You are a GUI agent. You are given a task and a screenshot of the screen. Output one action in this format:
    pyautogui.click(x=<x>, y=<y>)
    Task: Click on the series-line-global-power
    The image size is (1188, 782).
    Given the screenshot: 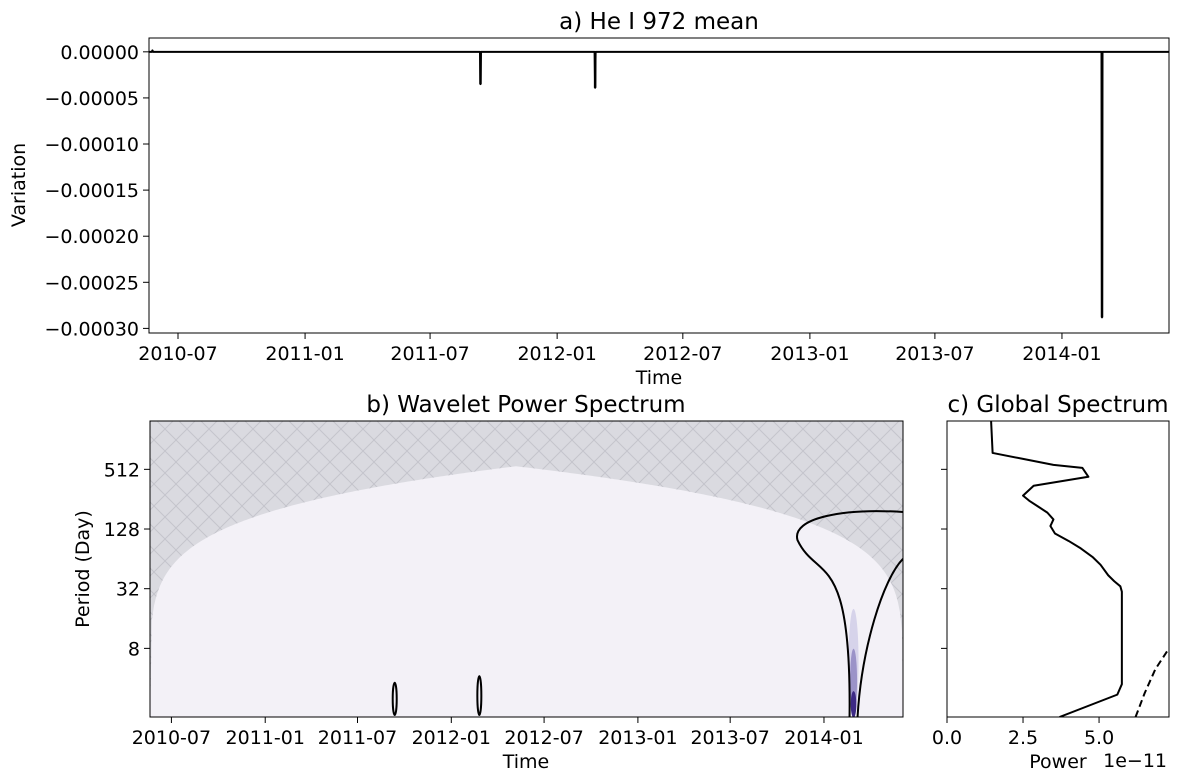 What is the action you would take?
    pyautogui.click(x=1056, y=569)
    